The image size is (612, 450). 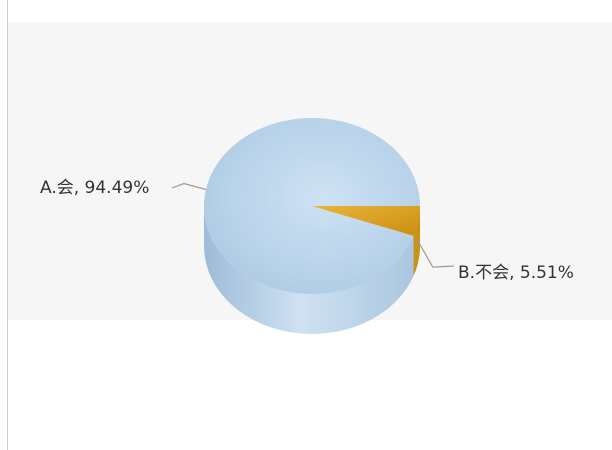 I want to click on pie-slice-side-b, so click(x=416, y=241).